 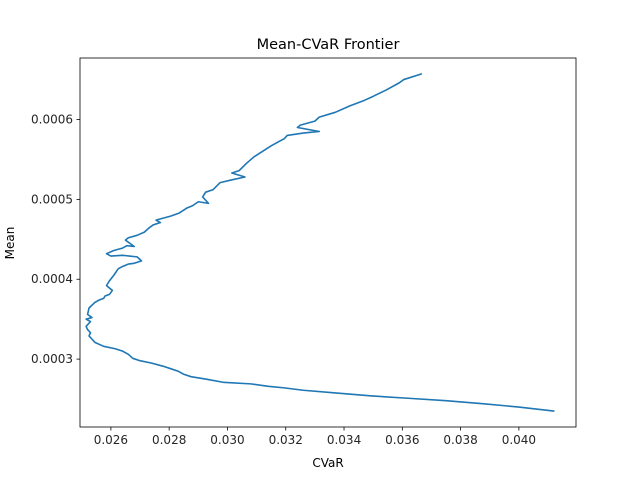 I want to click on x-axis: 0.026 0.028 0.030 0.032 0.034 0.036 0.038 0.040, so click(x=315, y=437).